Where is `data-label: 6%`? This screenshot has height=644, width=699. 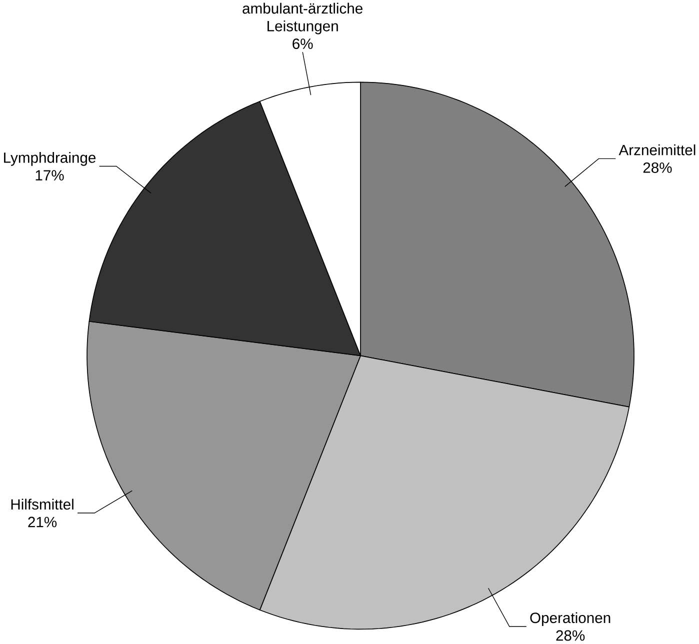
data-label: 6% is located at coordinates (302, 44).